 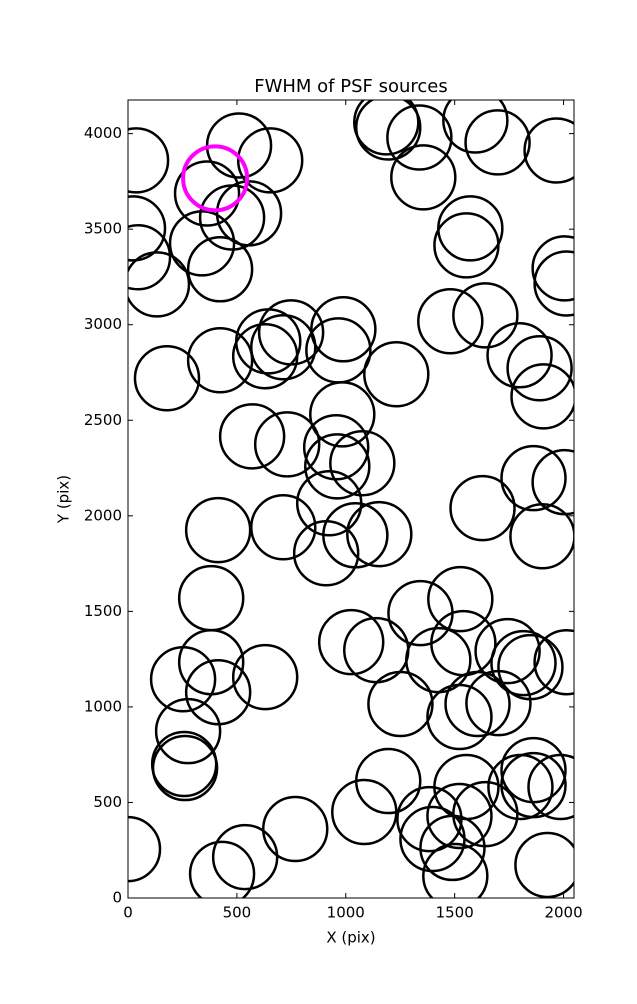 I want to click on x-tick-label: 0, so click(x=128, y=913).